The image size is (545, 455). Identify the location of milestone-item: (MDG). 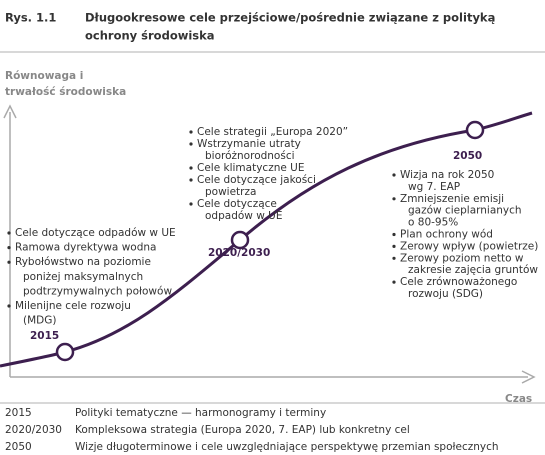
(39, 321).